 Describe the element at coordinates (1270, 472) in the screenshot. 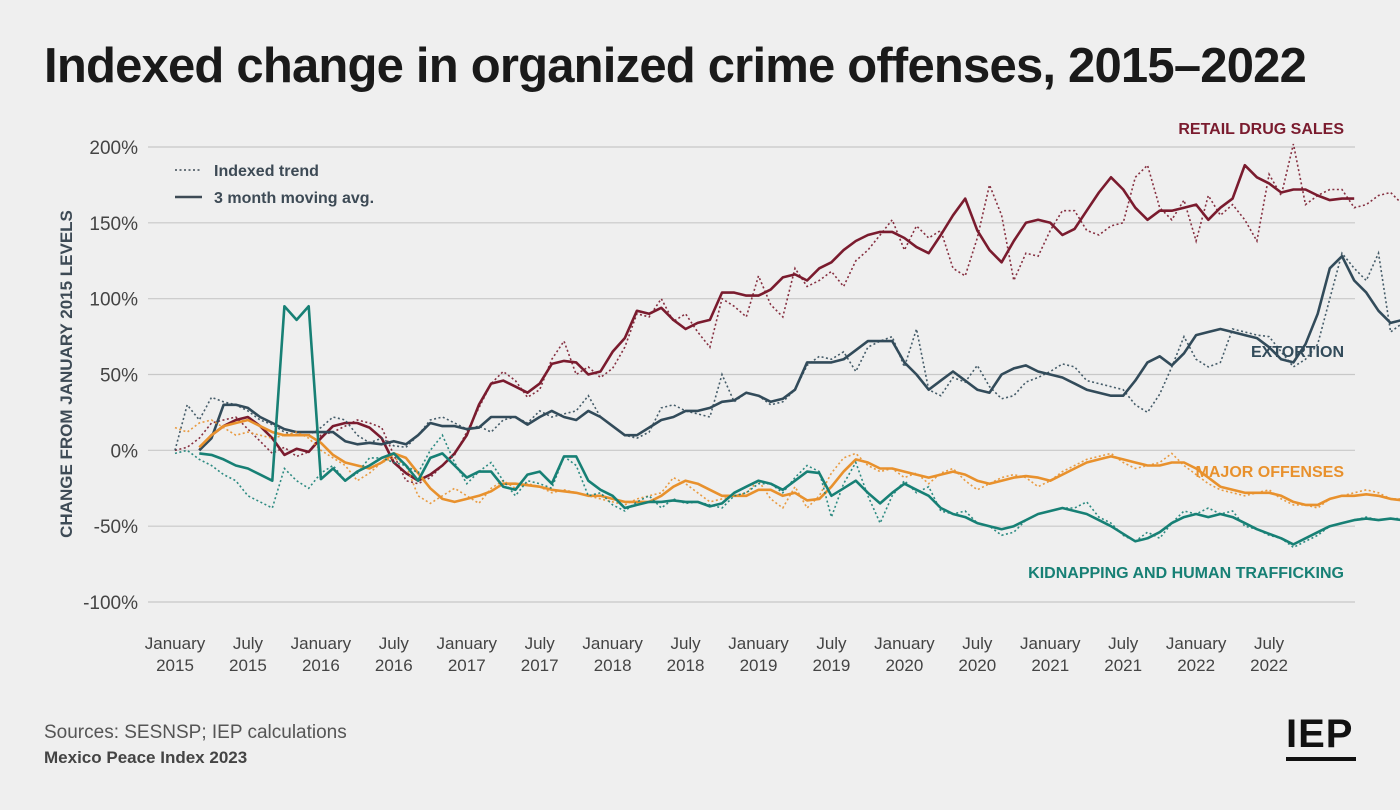

I see `series-label: MAJOR OFFENSES` at that location.